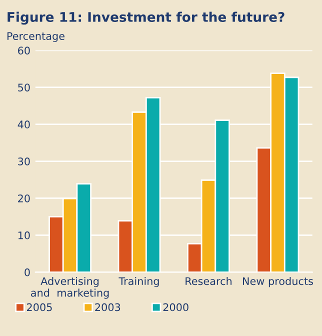 The image size is (322, 336). I want to click on legend-label: 2000, so click(175, 307).